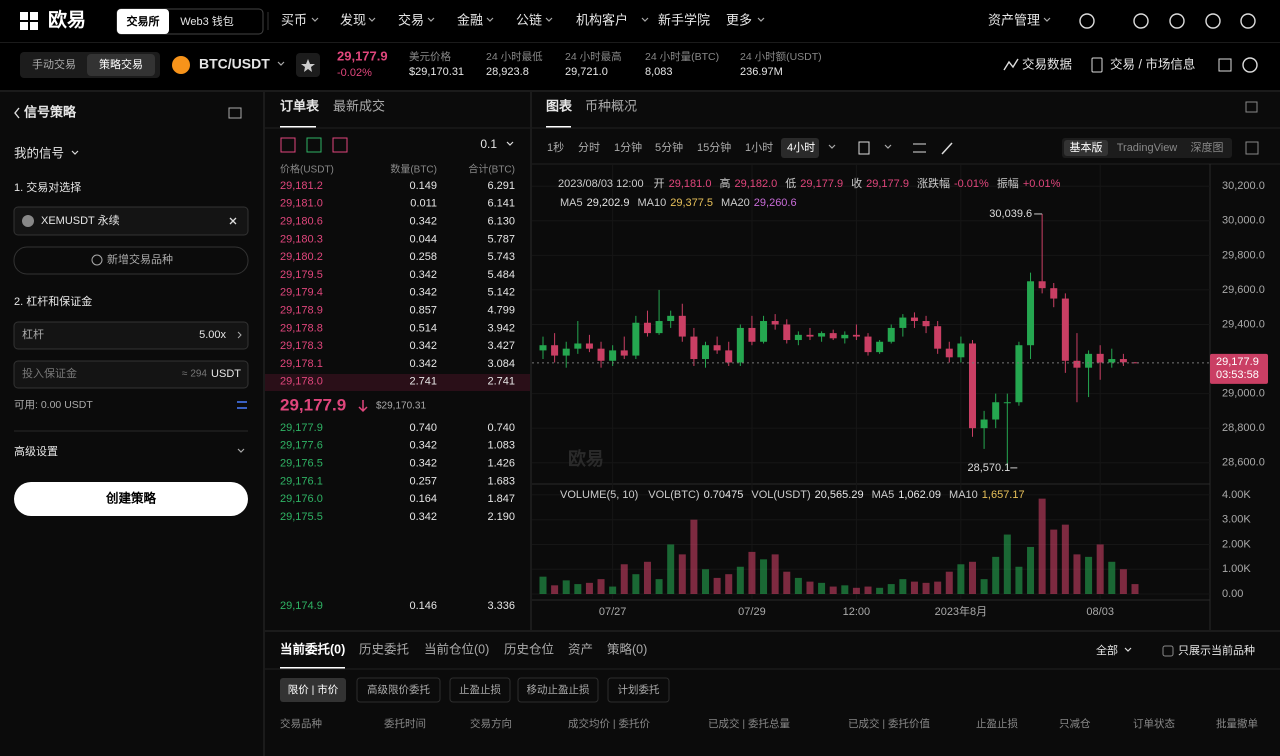 The image size is (1280, 756). What do you see at coordinates (501, 464) in the screenshot?
I see `total: 1.426` at bounding box center [501, 464].